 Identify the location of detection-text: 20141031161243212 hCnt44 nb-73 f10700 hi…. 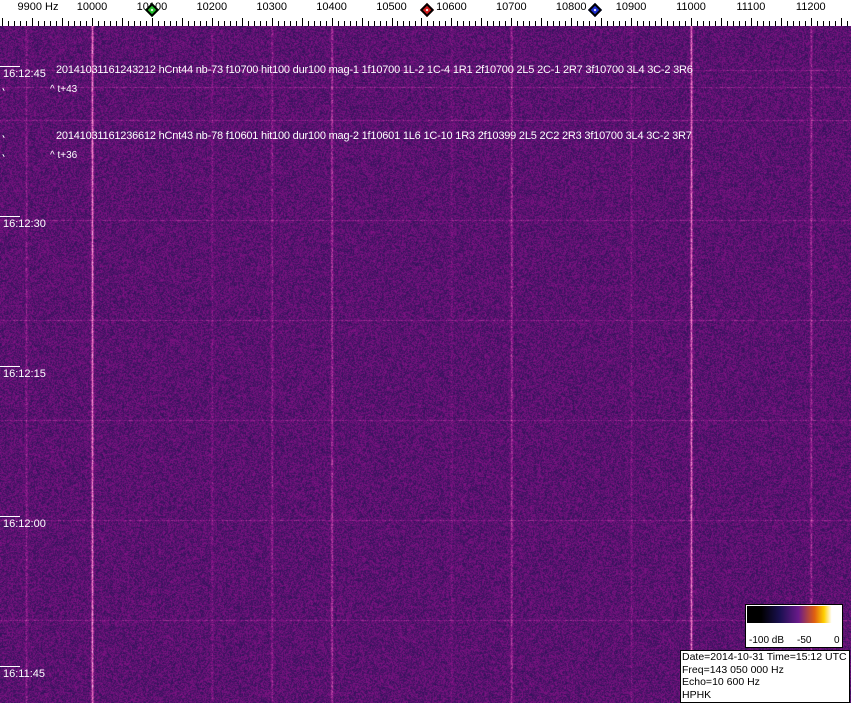
(374, 70).